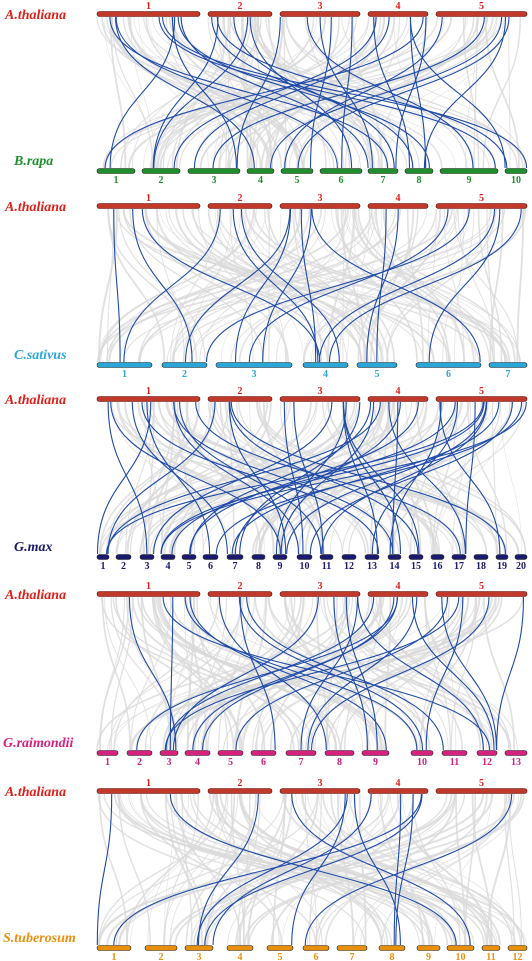  What do you see at coordinates (114, 956) in the screenshot?
I see `bottom-chromosome-label: 1` at bounding box center [114, 956].